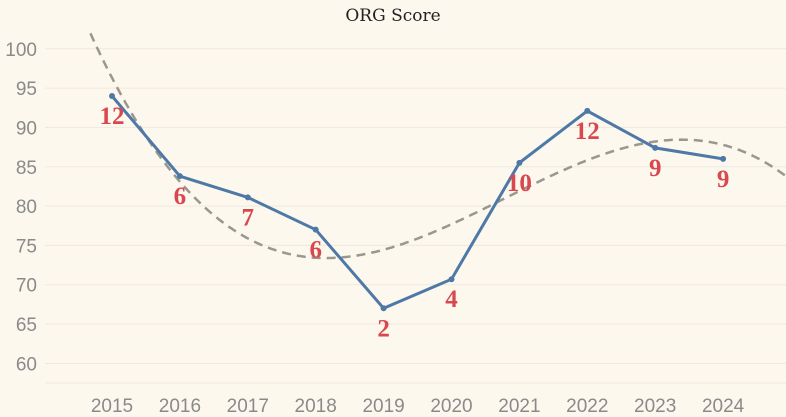 This screenshot has width=786, height=417. What do you see at coordinates (451, 406) in the screenshot?
I see `x-tick-label: 2020` at bounding box center [451, 406].